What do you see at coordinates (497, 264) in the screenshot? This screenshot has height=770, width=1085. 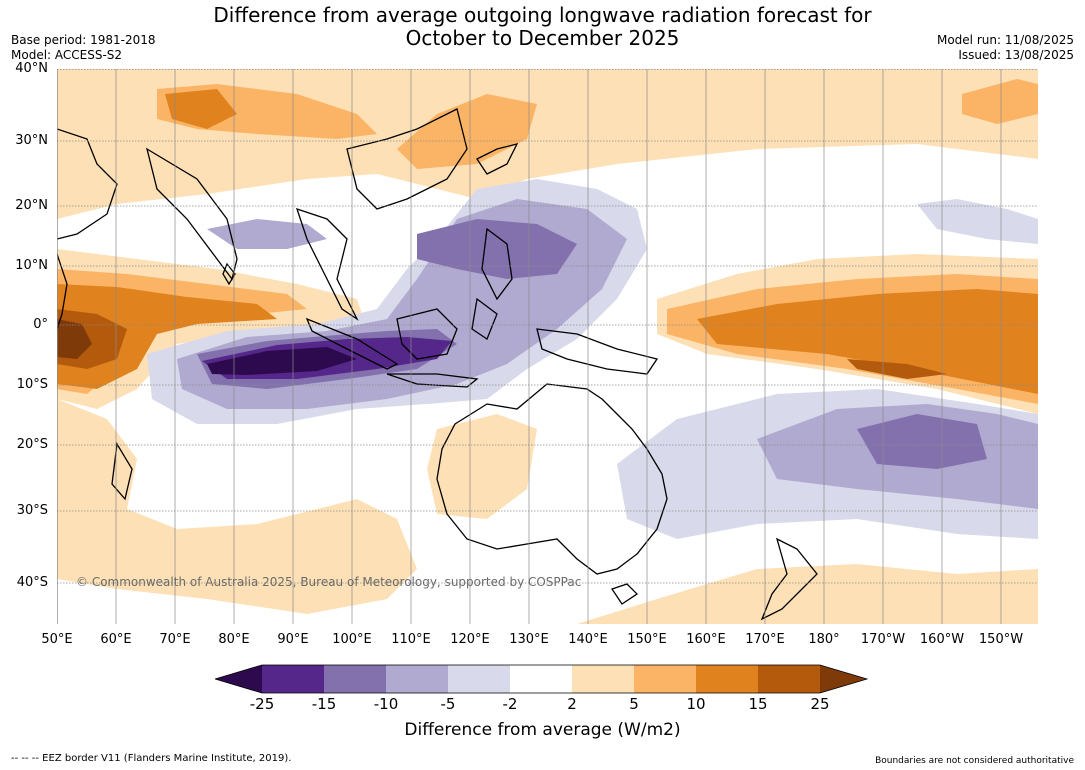 I see `philippines-coastline` at bounding box center [497, 264].